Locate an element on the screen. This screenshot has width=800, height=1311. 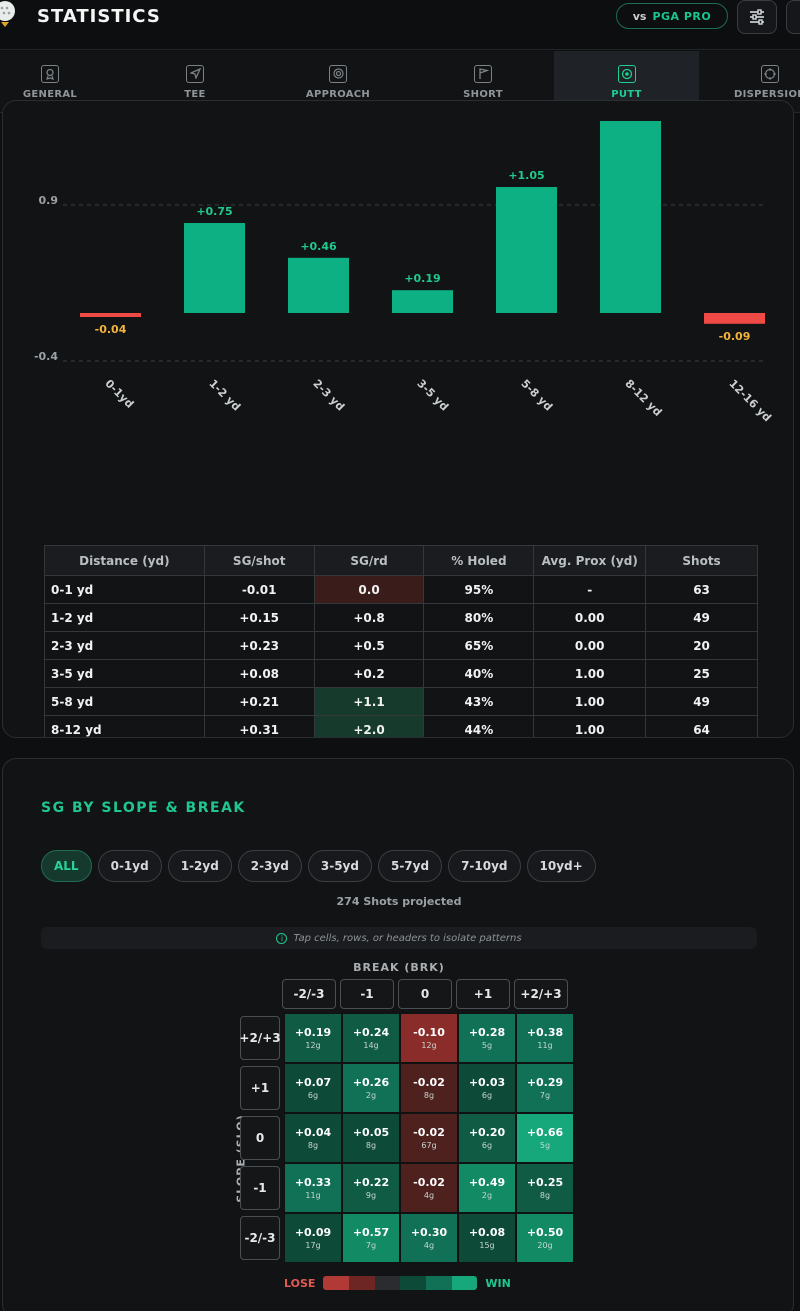
x-tick-label: 1-2 yd is located at coordinates (224, 395).